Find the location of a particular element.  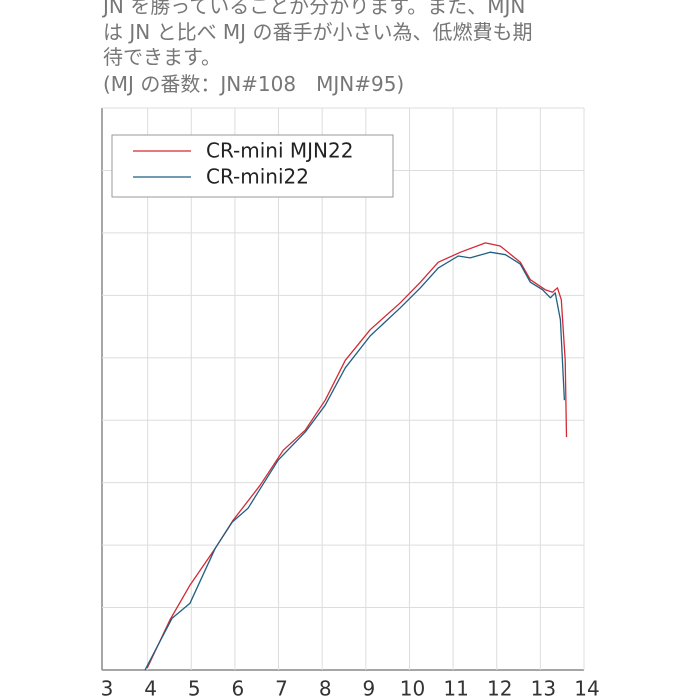

x-tick-label: 14 is located at coordinates (586, 688).